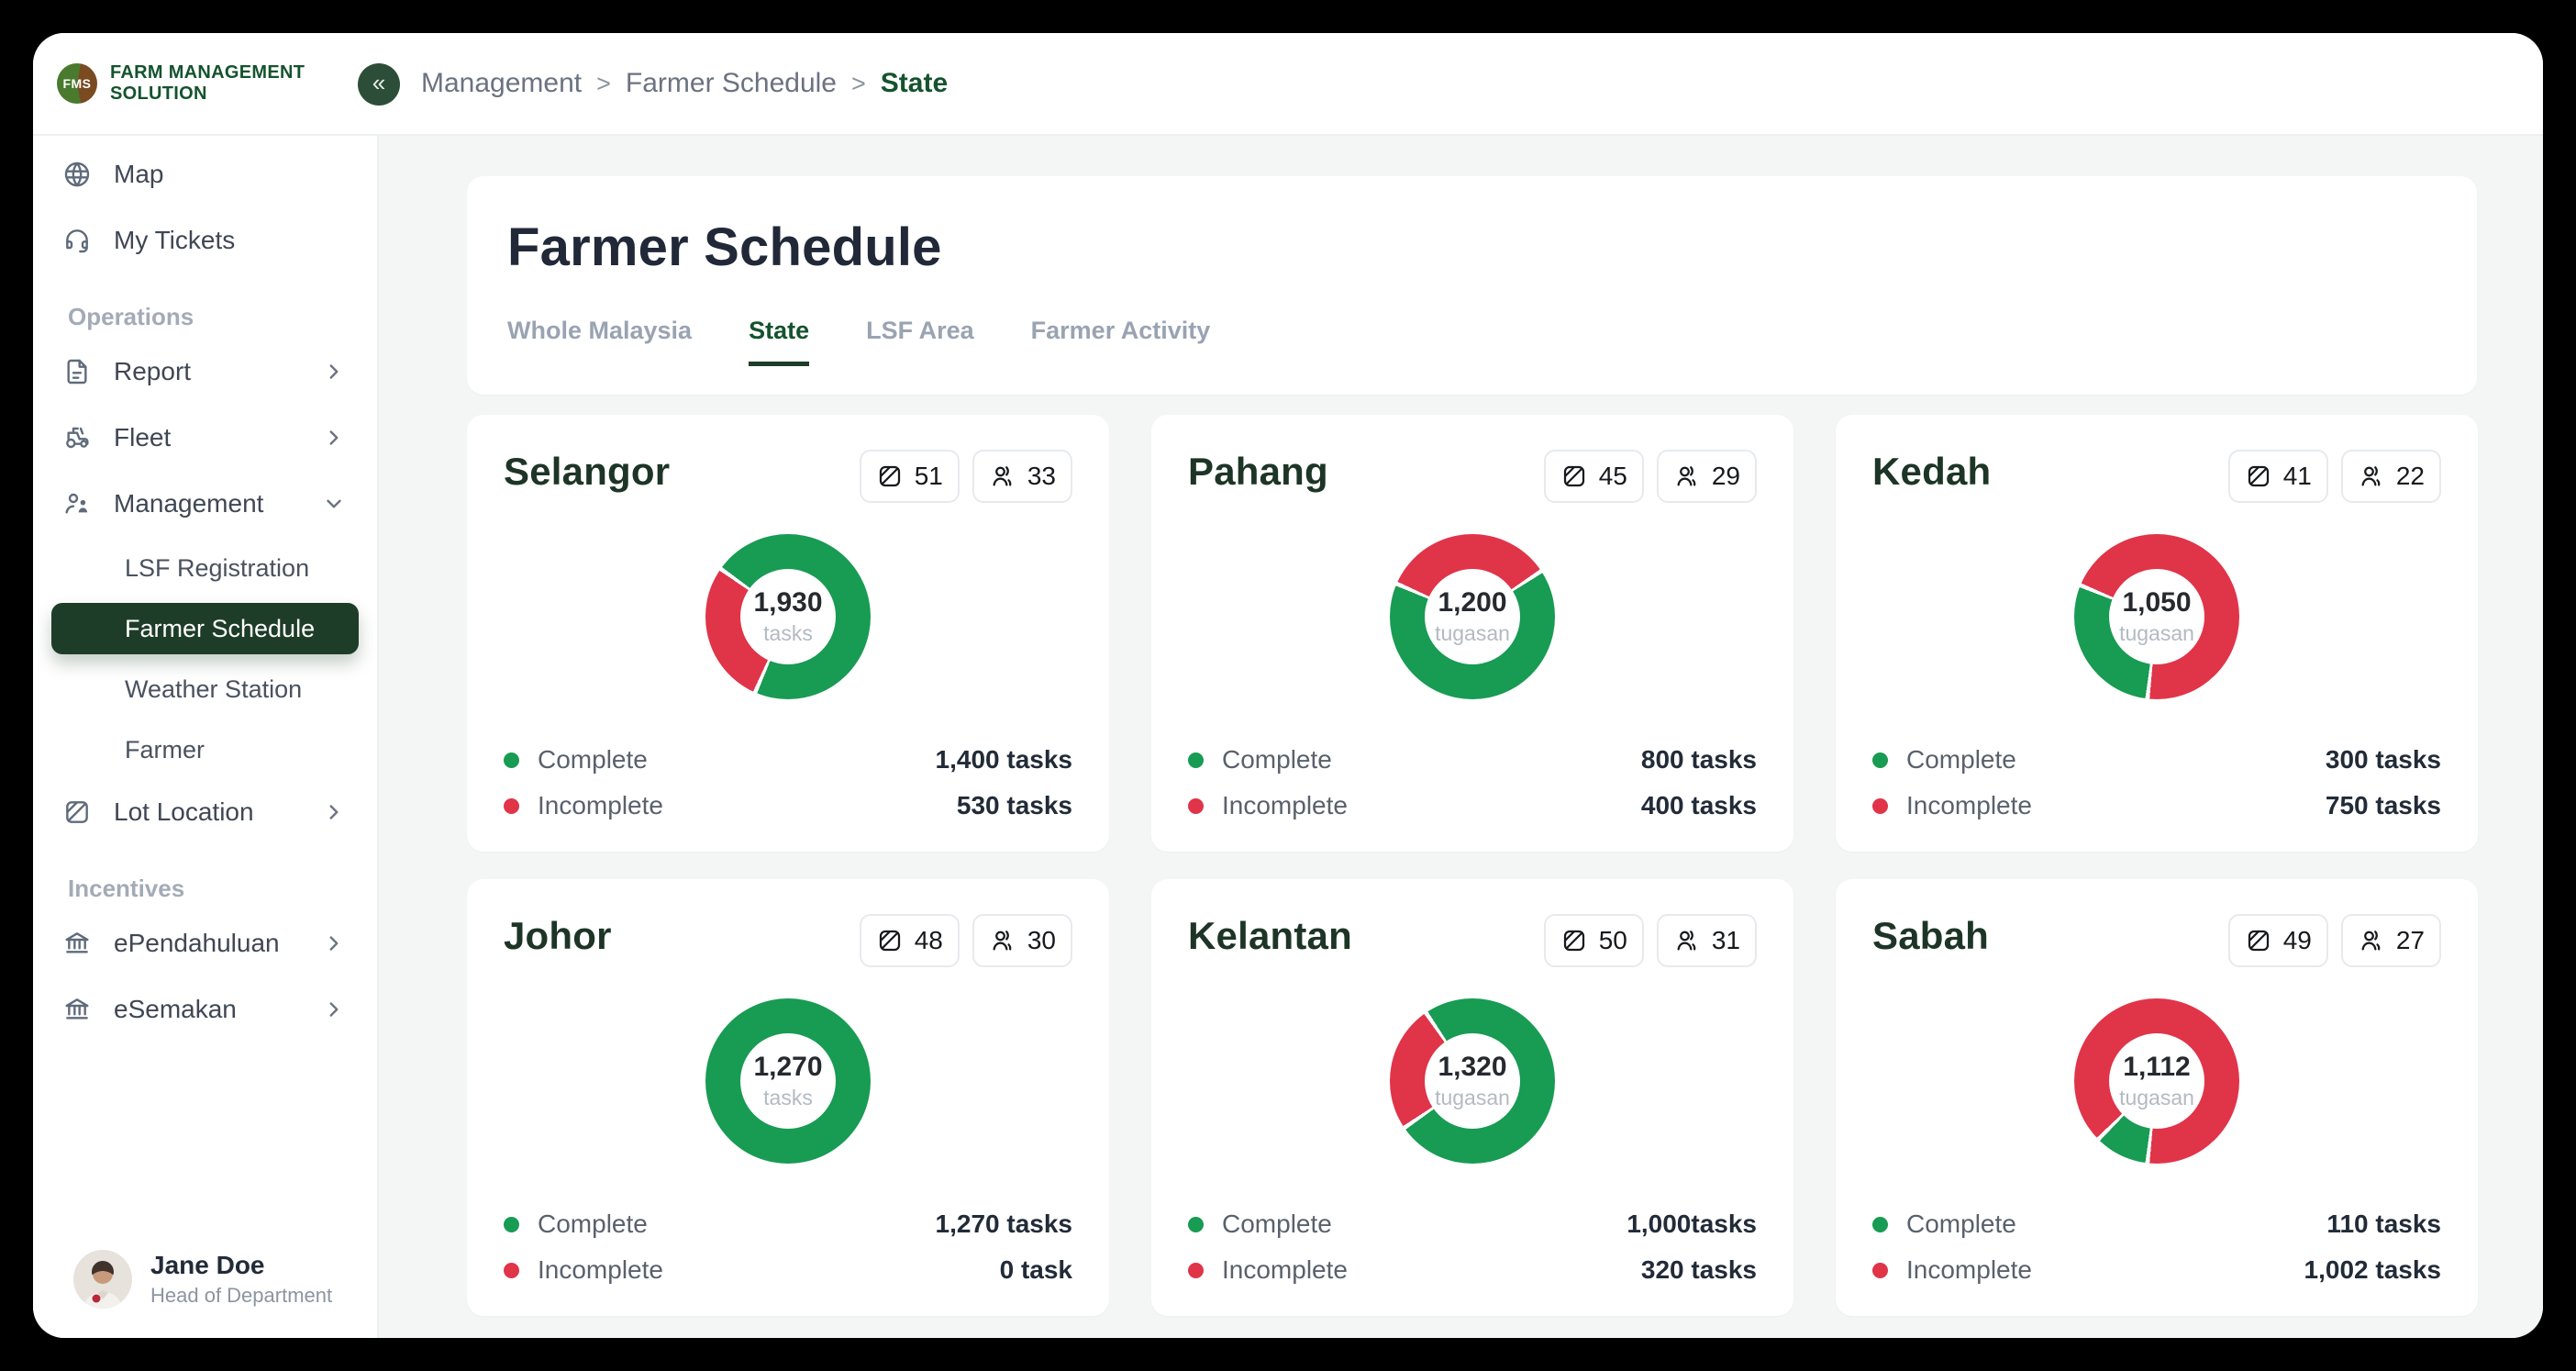 This screenshot has height=1371, width=2576. What do you see at coordinates (920, 330) in the screenshot?
I see `tab-lsf-area: LSF Area` at bounding box center [920, 330].